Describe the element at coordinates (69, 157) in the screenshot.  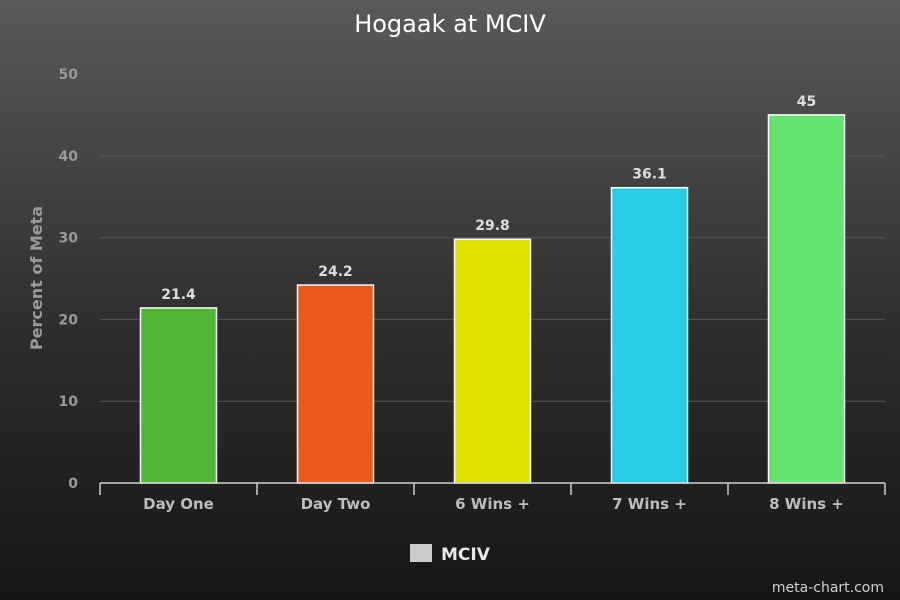
I see `y-tick-label: 40` at that location.